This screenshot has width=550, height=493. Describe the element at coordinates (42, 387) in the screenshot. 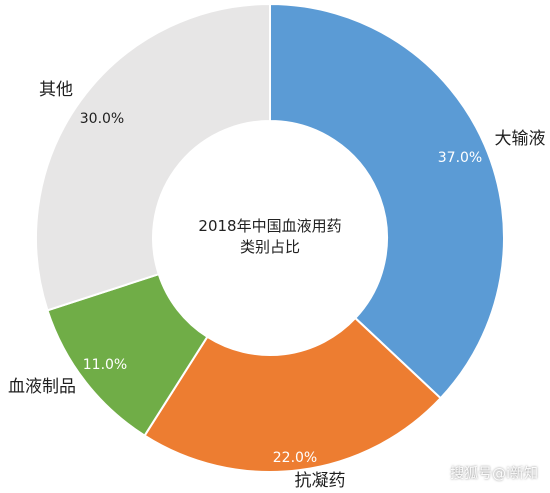

I see `slice-category-label-3: 血液制品` at that location.